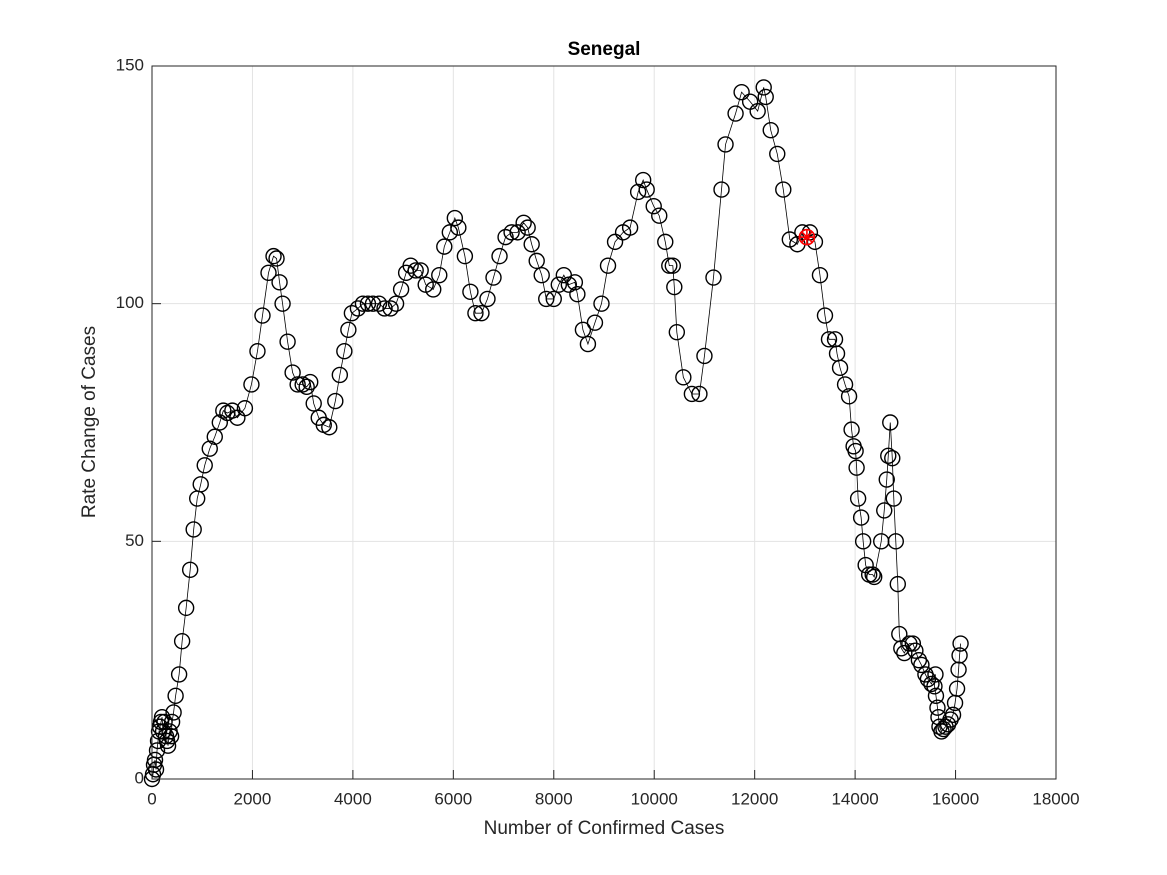 The image size is (1167, 875). Describe the element at coordinates (604, 828) in the screenshot. I see `x-axis-label: Number of Confirmed Cases` at that location.